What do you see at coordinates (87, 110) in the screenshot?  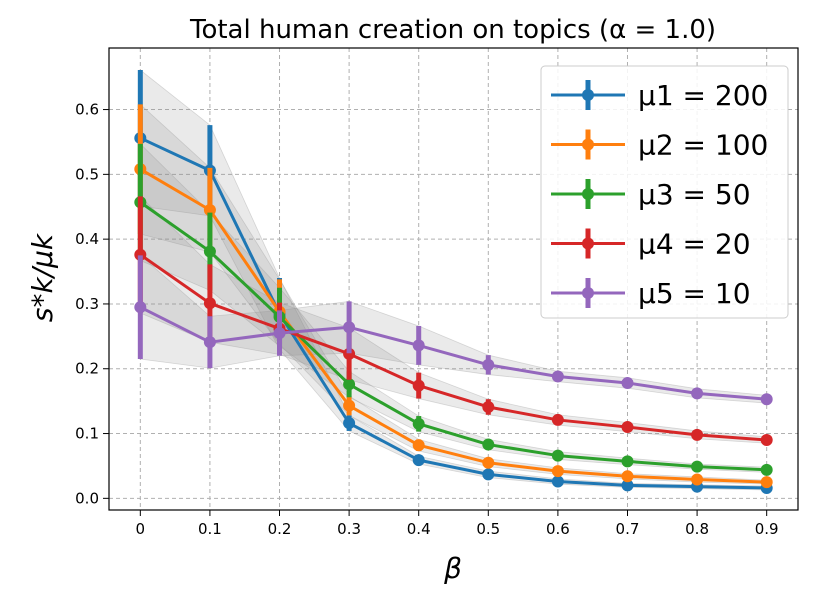 I see `y-tick-label: 0.6` at bounding box center [87, 110].